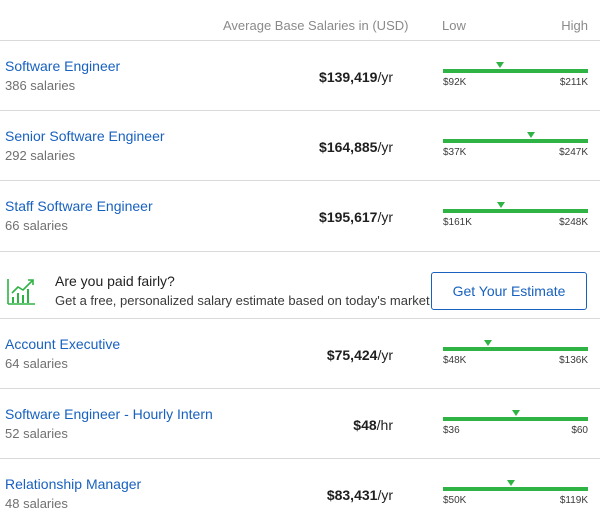 This screenshot has width=600, height=521. I want to click on average-salary: $139,419/yr, so click(356, 77).